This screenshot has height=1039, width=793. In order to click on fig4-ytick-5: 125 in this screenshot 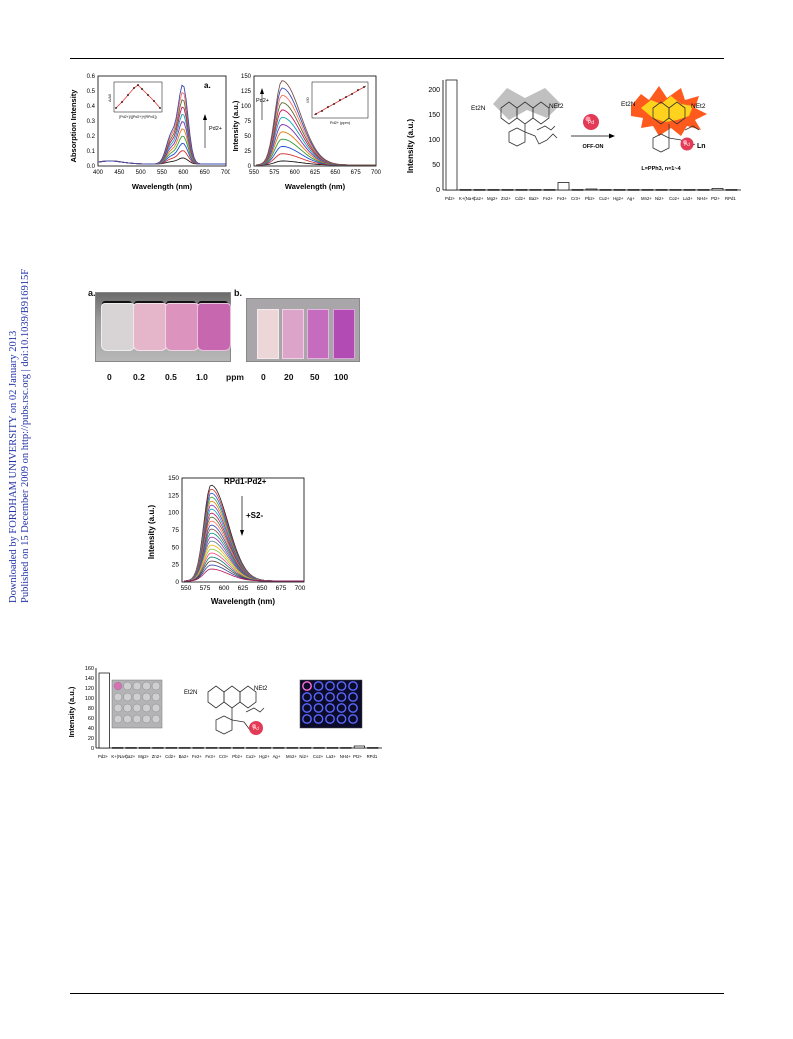, I will do `click(173, 495)`.